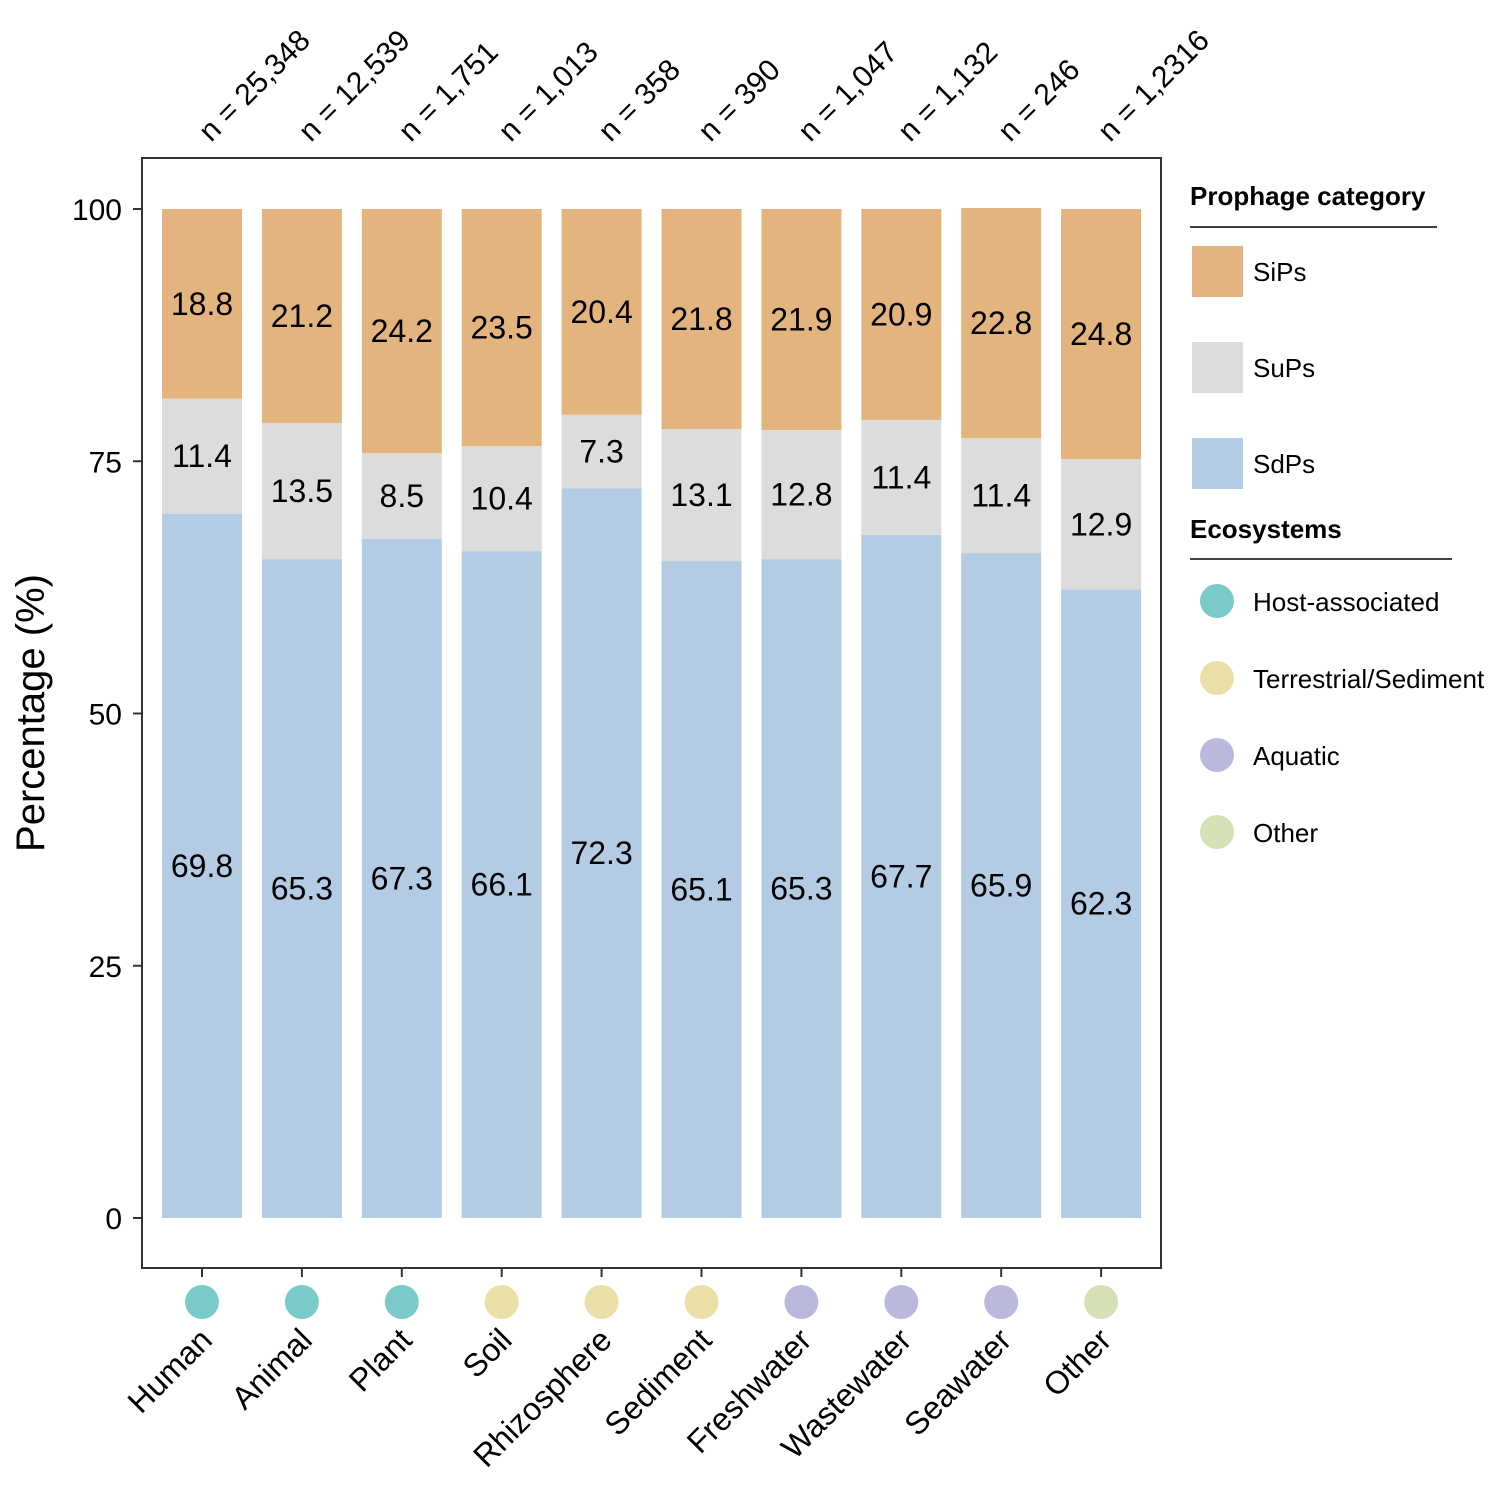 The width and height of the screenshot is (1502, 1490). I want to click on bar-wastewater-sups, so click(901, 477).